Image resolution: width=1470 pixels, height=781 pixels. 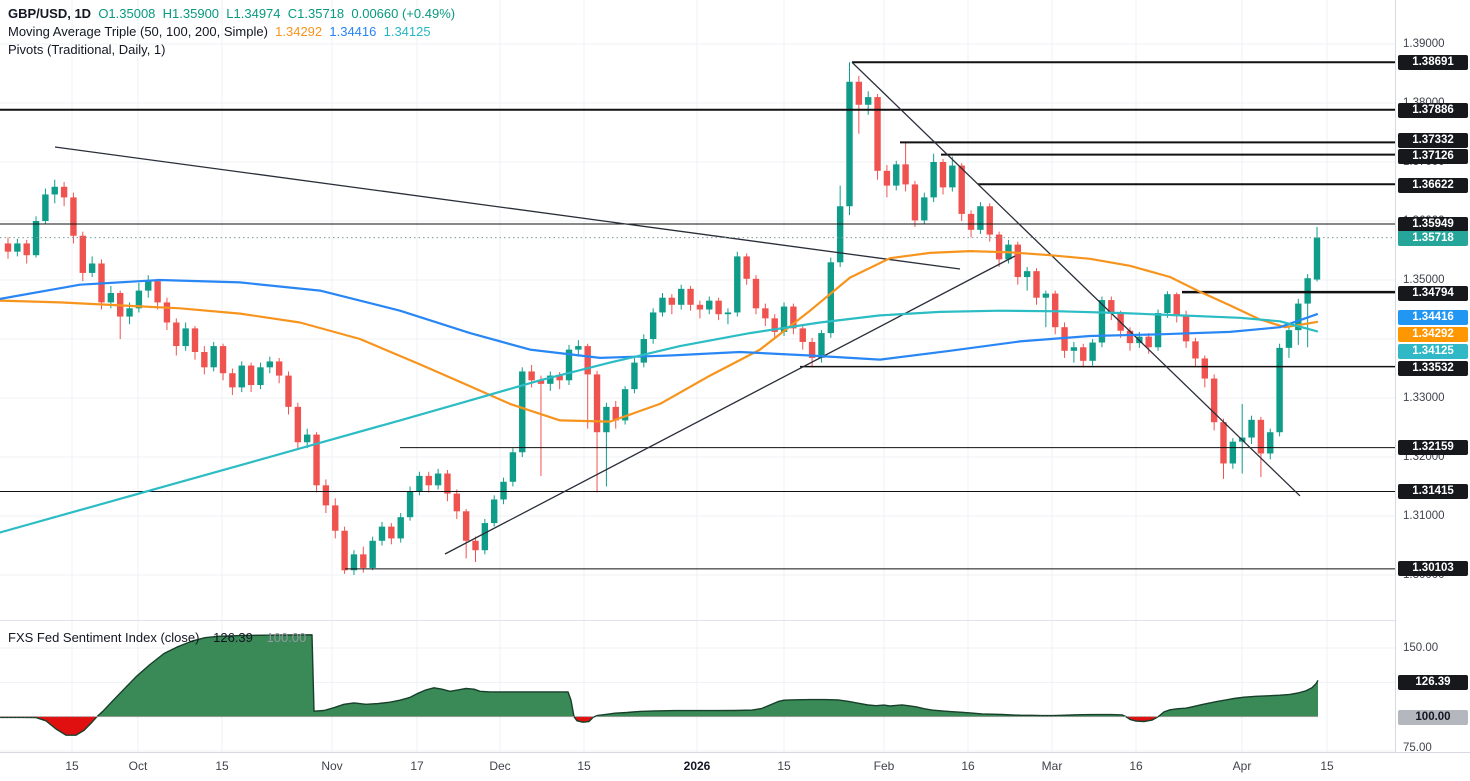 What do you see at coordinates (1433, 568) in the screenshot?
I see `price-badge: 1.30103` at bounding box center [1433, 568].